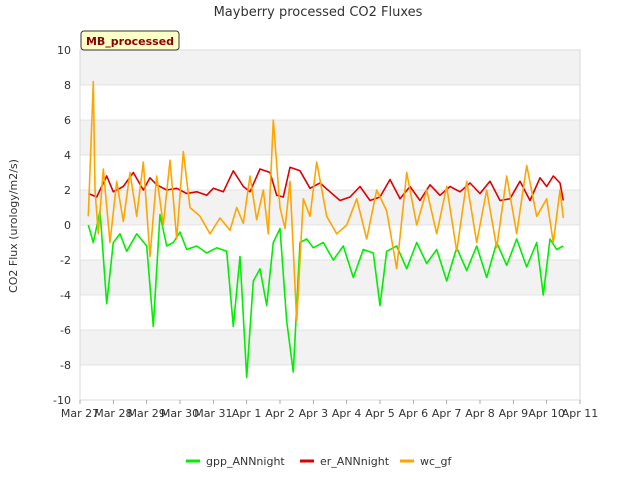 The image size is (640, 480). I want to click on chart-title: Mayberry processed CO2 Fluxes, so click(318, 12).